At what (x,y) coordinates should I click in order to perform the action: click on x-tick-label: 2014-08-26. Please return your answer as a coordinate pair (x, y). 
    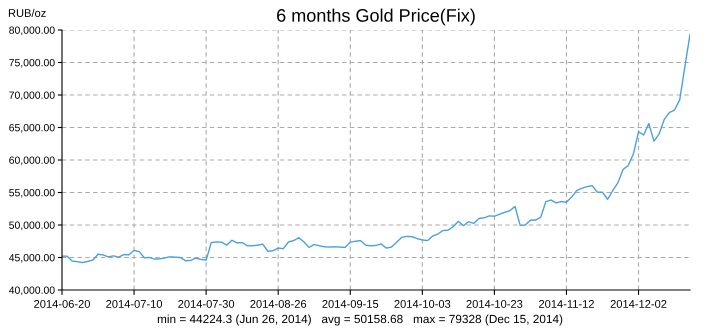
    Looking at the image, I should click on (278, 304).